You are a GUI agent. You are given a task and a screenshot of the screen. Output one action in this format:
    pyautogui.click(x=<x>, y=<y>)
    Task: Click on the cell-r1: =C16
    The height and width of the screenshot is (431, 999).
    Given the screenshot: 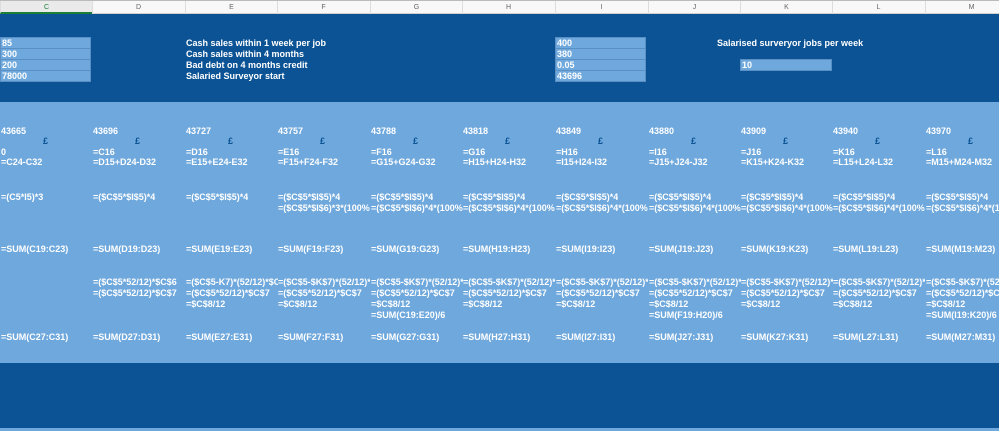 What is the action you would take?
    pyautogui.click(x=104, y=152)
    